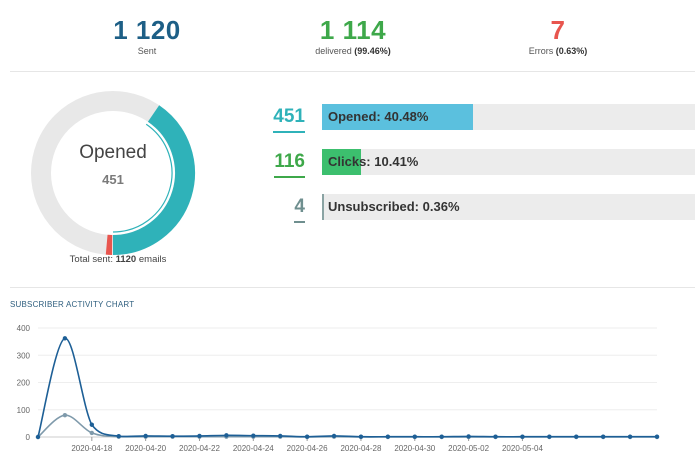 The width and height of the screenshot is (700, 460). I want to click on opened-donut-chart: Opened 451, so click(113, 173).